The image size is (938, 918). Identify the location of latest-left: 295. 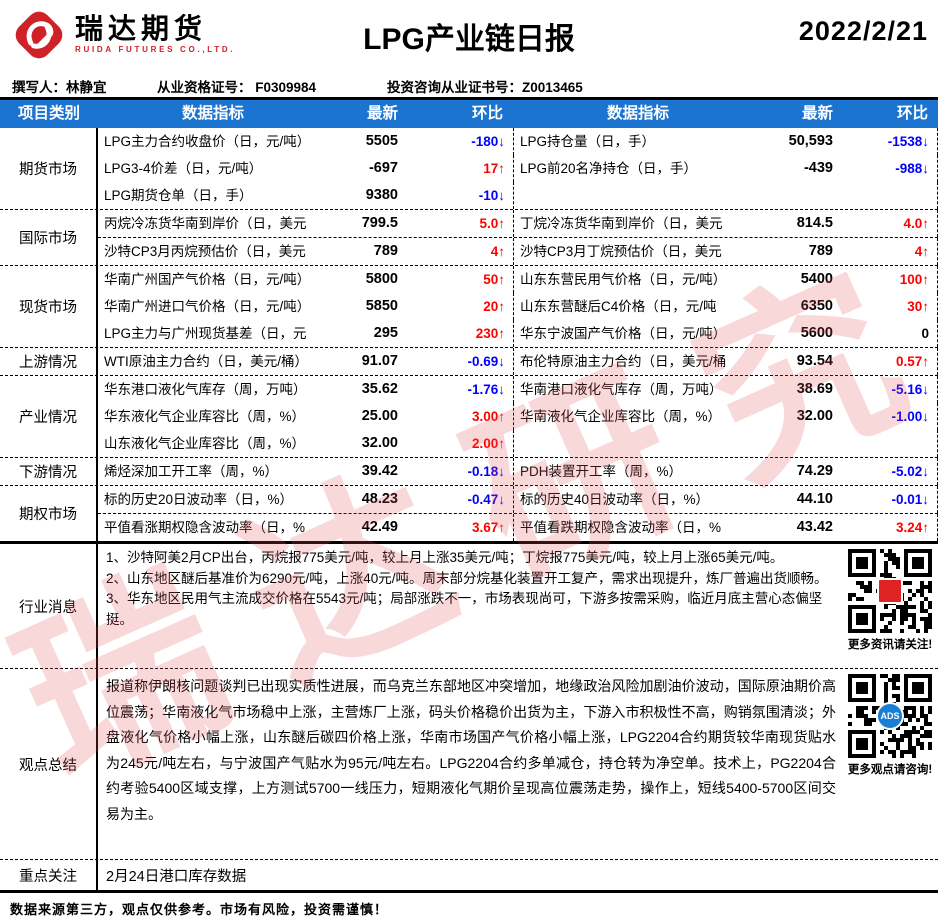
(385, 333).